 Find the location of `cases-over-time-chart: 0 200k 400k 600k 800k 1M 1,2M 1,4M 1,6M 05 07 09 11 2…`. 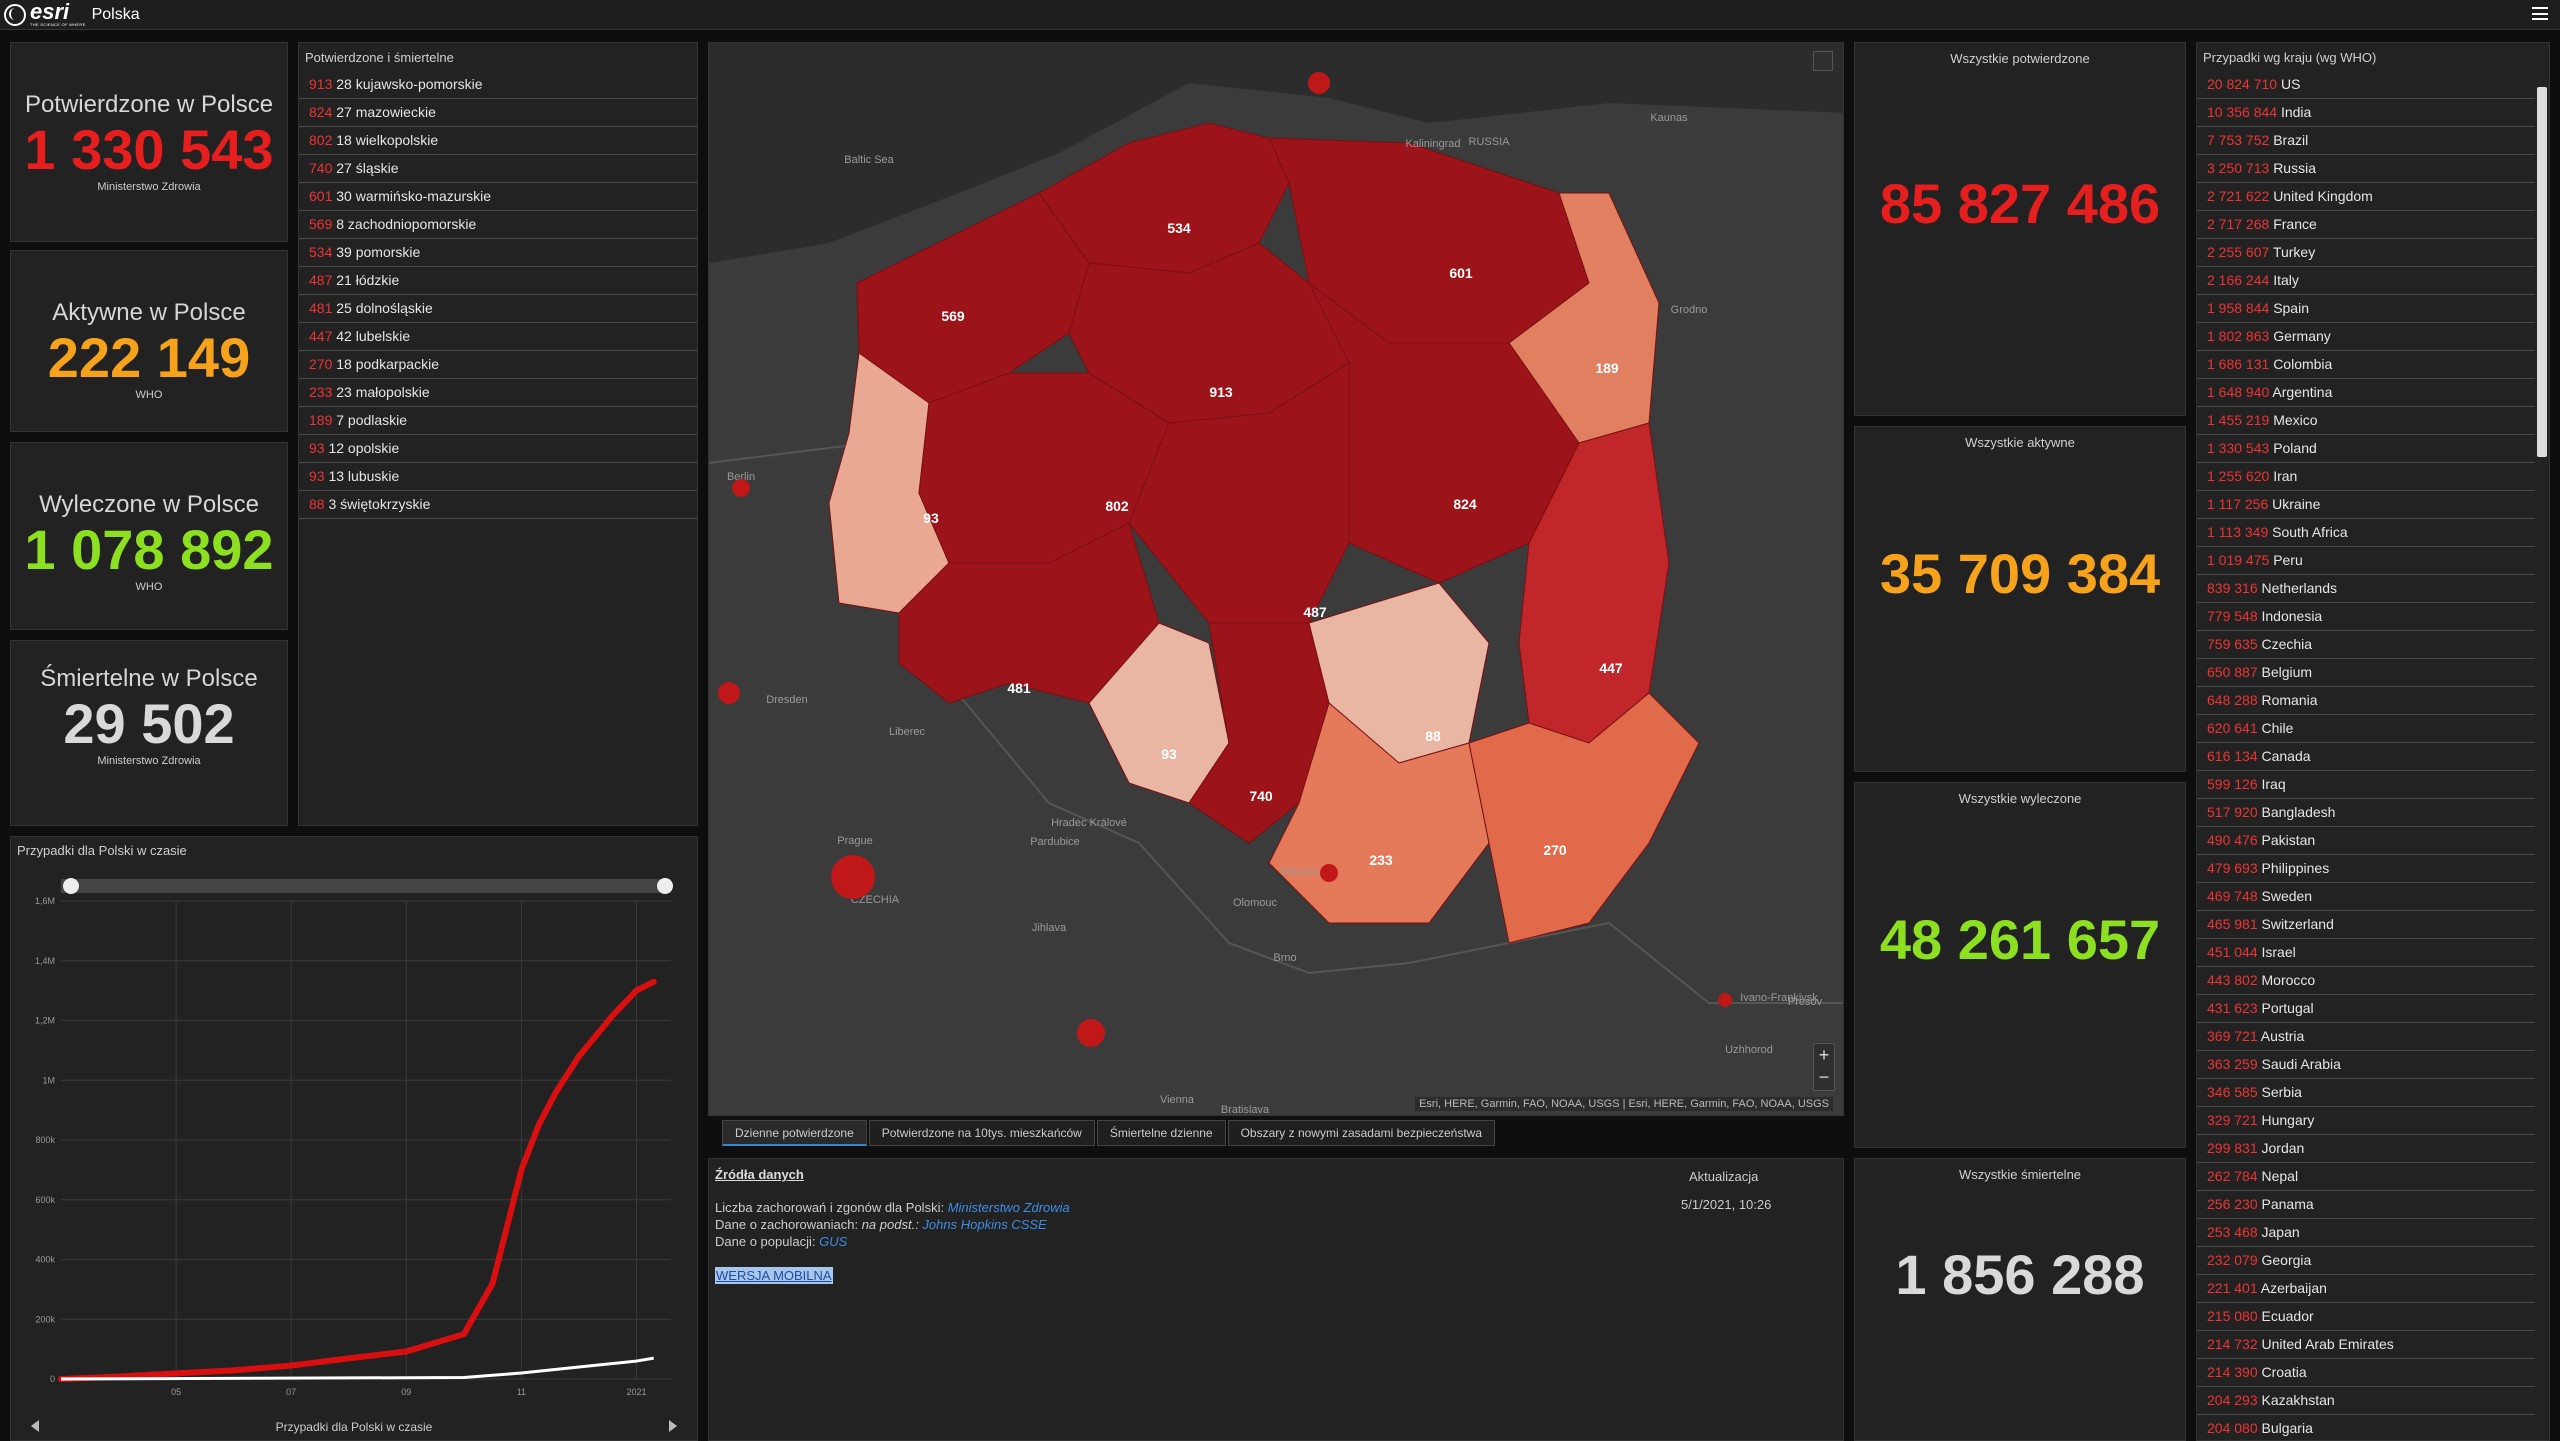

cases-over-time-chart: 0 200k 400k 600k 800k 1M 1,2M 1,4M 1,6M 05 07 09 11 2… is located at coordinates (355, 1156).